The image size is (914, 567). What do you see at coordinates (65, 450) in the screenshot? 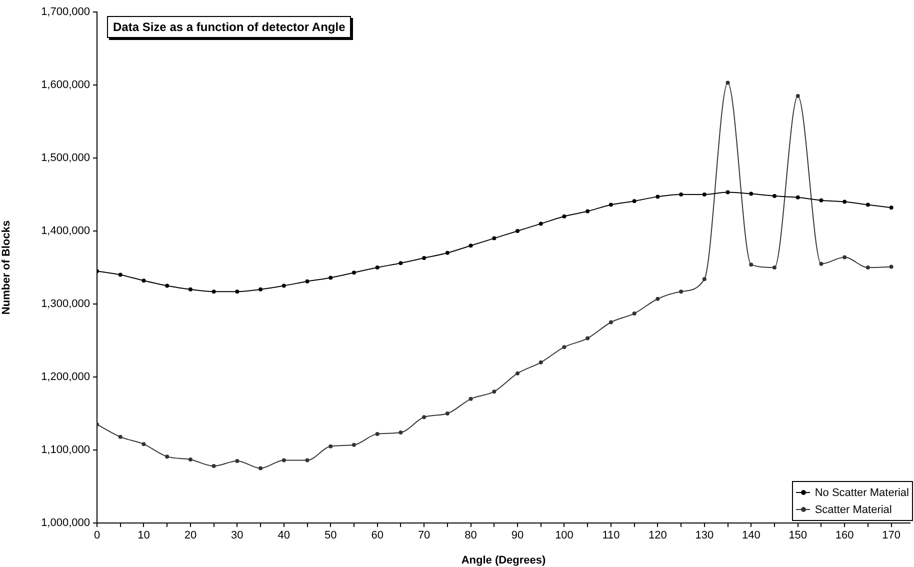
I see `y-tick-label: 1,100,000` at bounding box center [65, 450].